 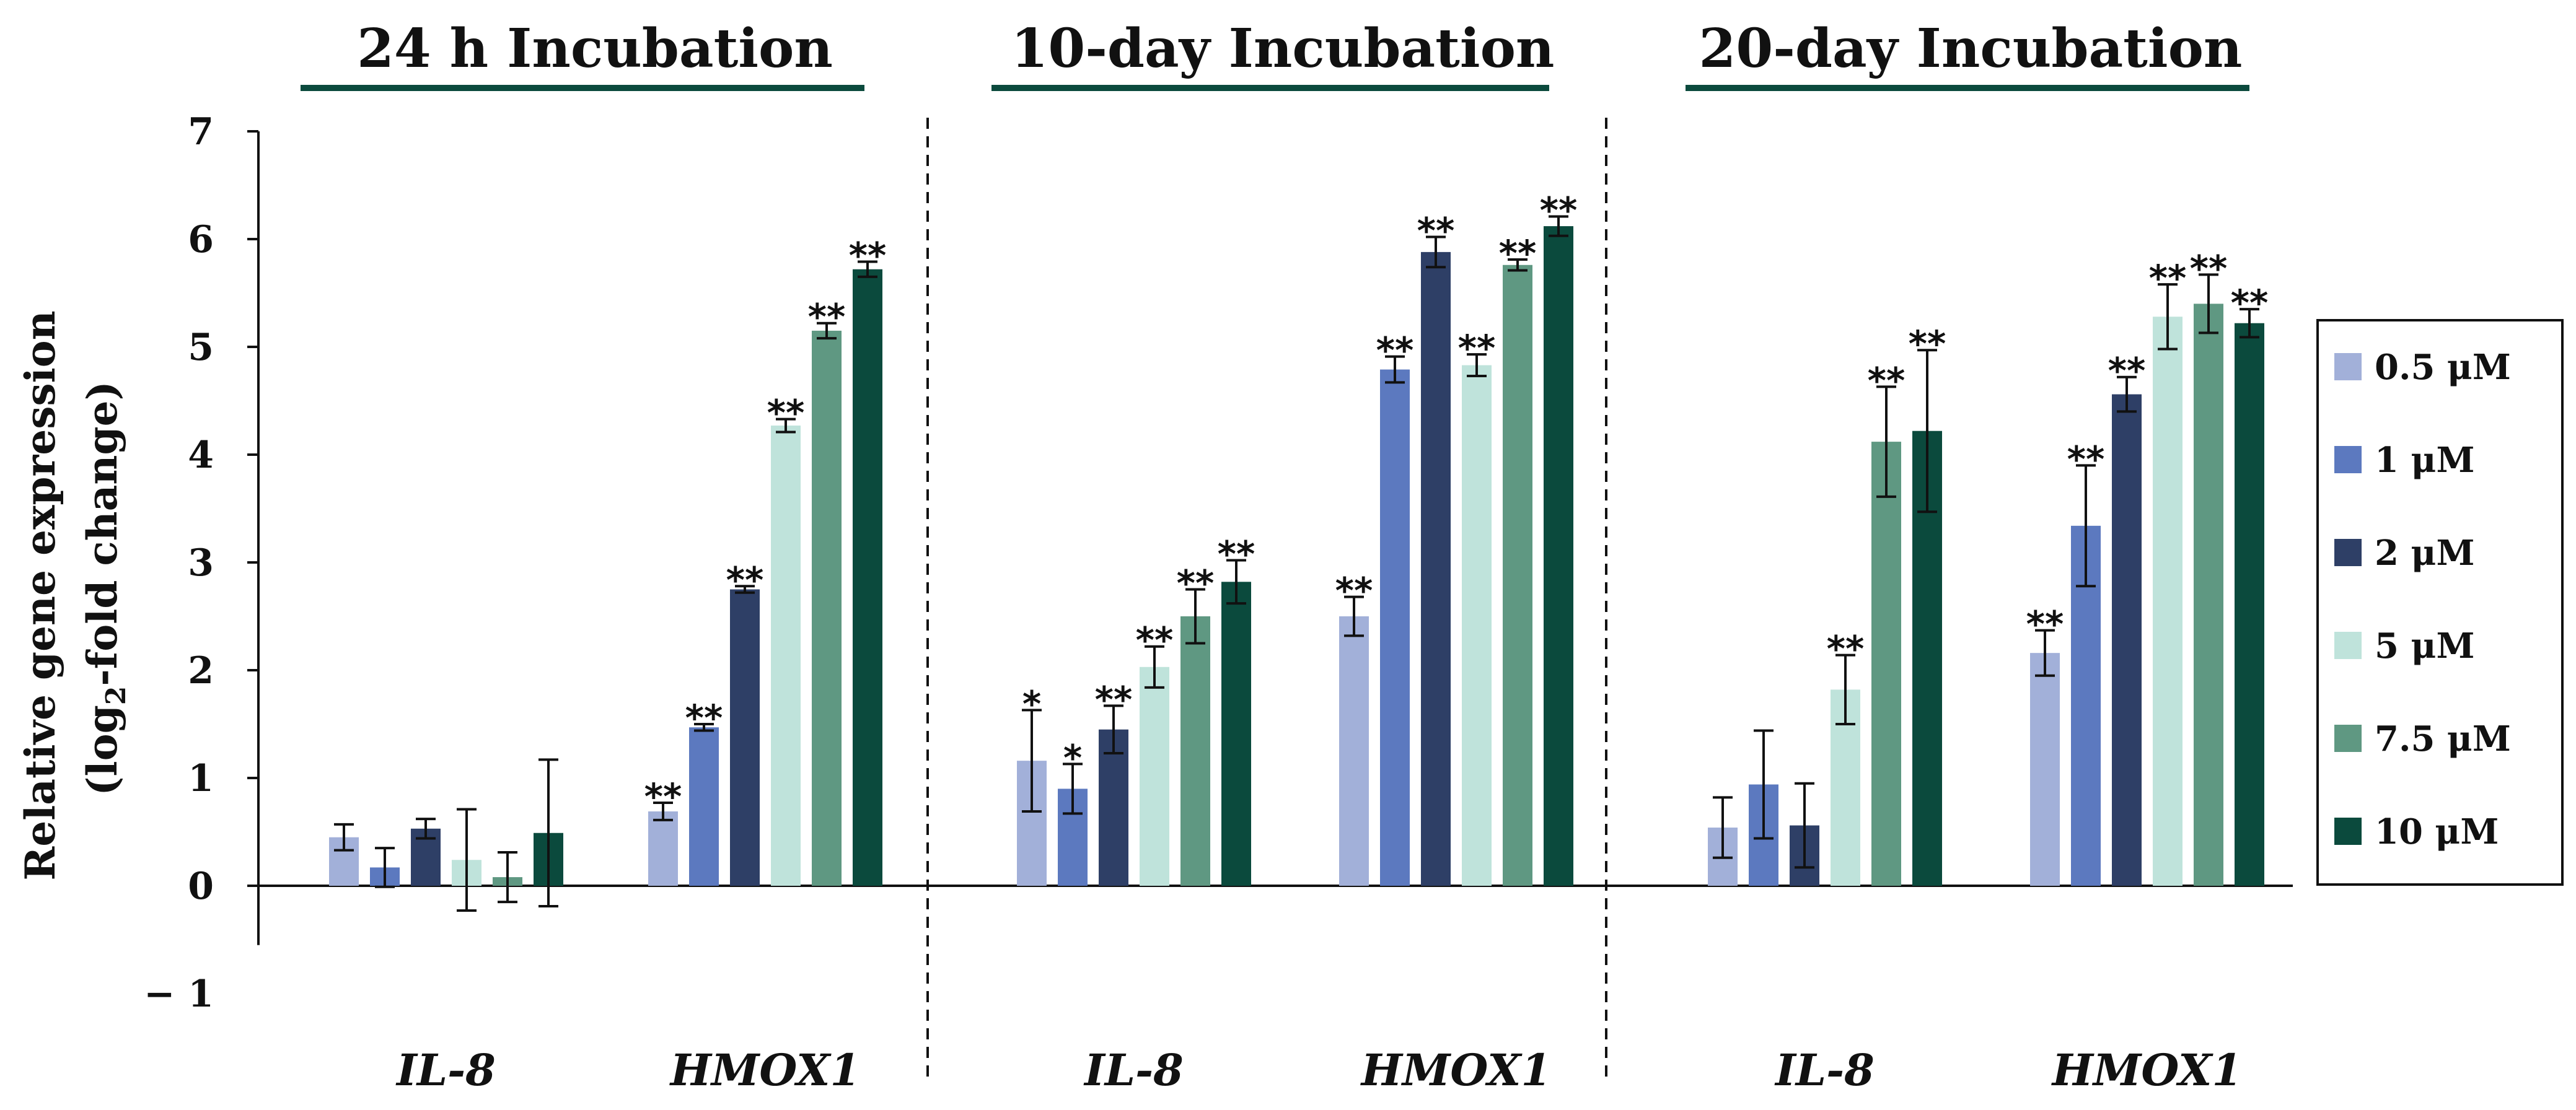 What do you see at coordinates (2443, 739) in the screenshot?
I see `legend-label: 7.5 μM` at bounding box center [2443, 739].